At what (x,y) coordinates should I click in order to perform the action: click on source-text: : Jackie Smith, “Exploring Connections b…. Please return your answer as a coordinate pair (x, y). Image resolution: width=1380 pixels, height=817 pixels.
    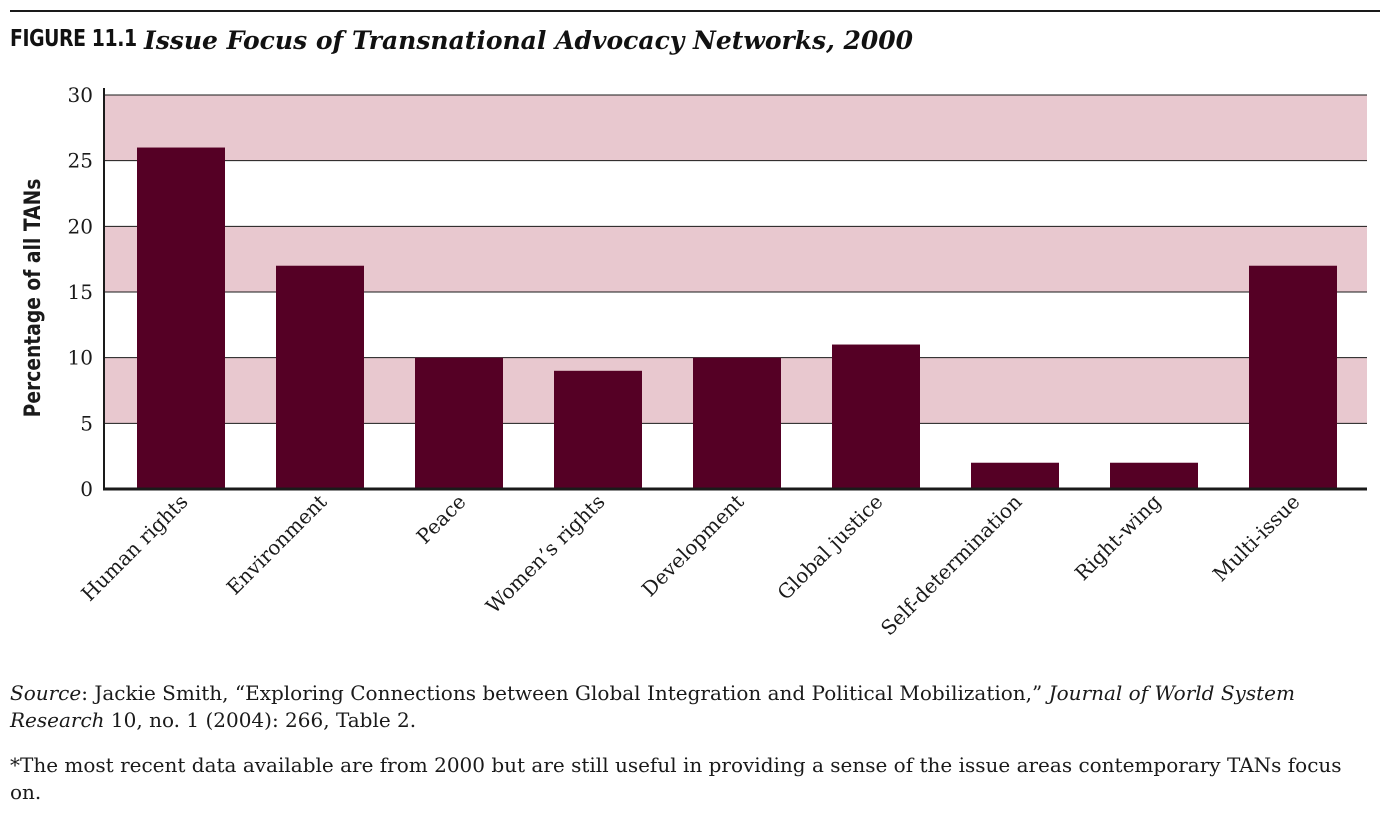
    Looking at the image, I should click on (565, 693).